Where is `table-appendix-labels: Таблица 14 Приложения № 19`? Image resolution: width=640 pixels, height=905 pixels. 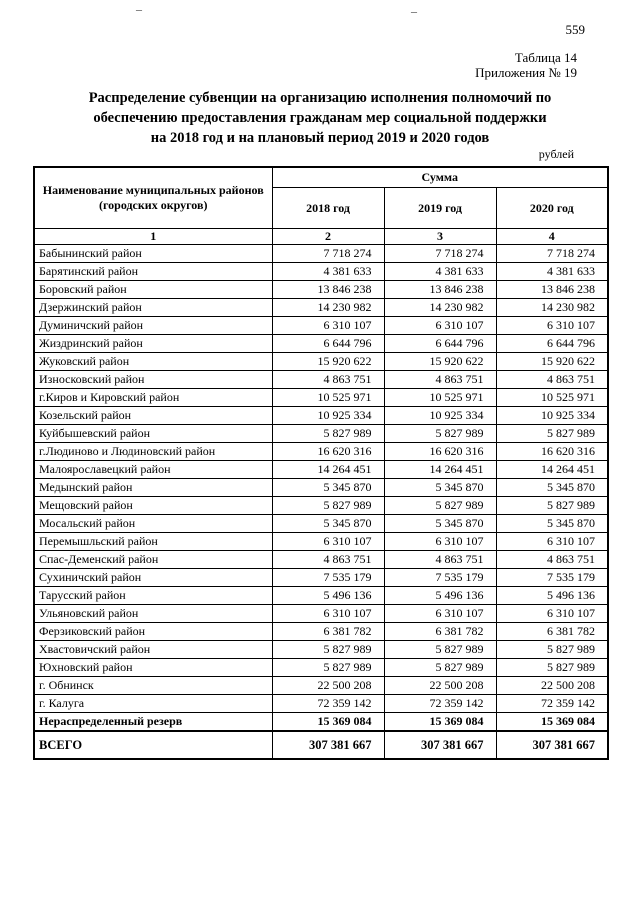 table-appendix-labels: Таблица 14 Приложения № 19 is located at coordinates (526, 65).